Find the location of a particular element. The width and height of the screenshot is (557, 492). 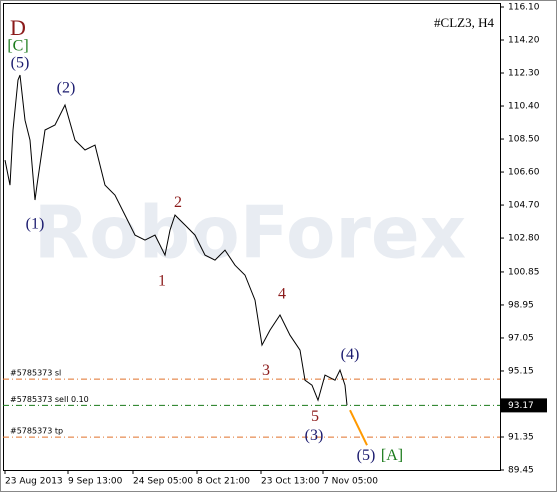

y-tick-label: 106.60 is located at coordinates (524, 173).